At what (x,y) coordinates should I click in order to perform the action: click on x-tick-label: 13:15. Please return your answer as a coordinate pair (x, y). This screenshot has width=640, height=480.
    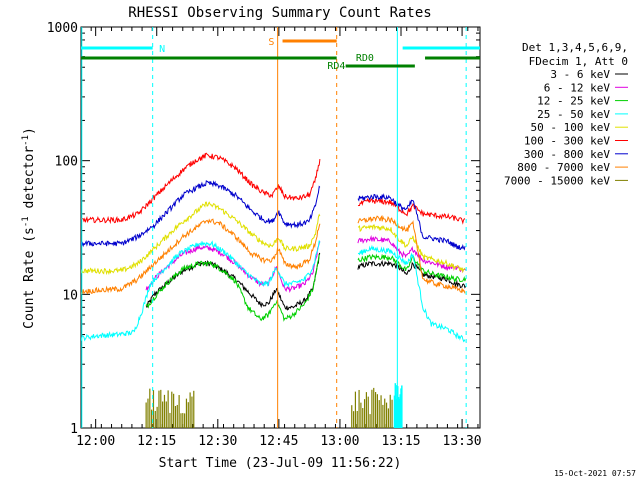
    Looking at the image, I should click on (400, 441).